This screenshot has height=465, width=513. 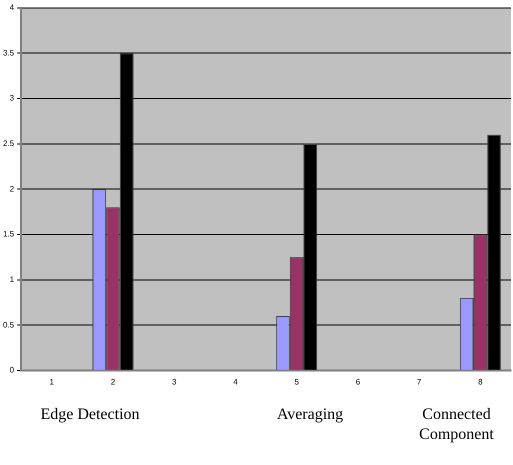 I want to click on x-tick-label: 7, so click(x=419, y=381).